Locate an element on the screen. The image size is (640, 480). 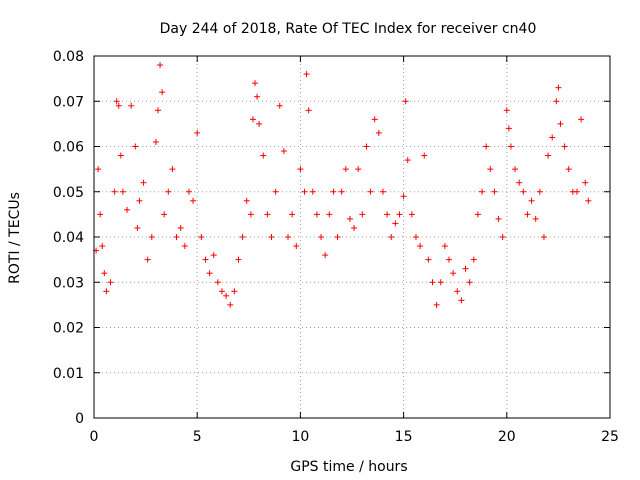
x-tick-label: 10 is located at coordinates (300, 437).